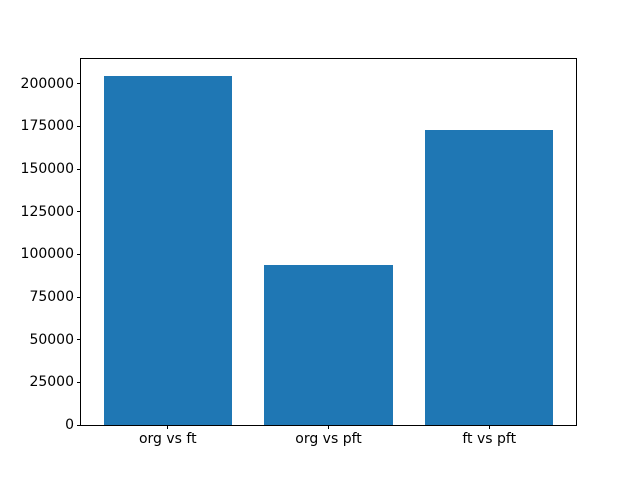 The height and width of the screenshot is (480, 640). I want to click on y-tick-label: 75000, so click(51, 297).